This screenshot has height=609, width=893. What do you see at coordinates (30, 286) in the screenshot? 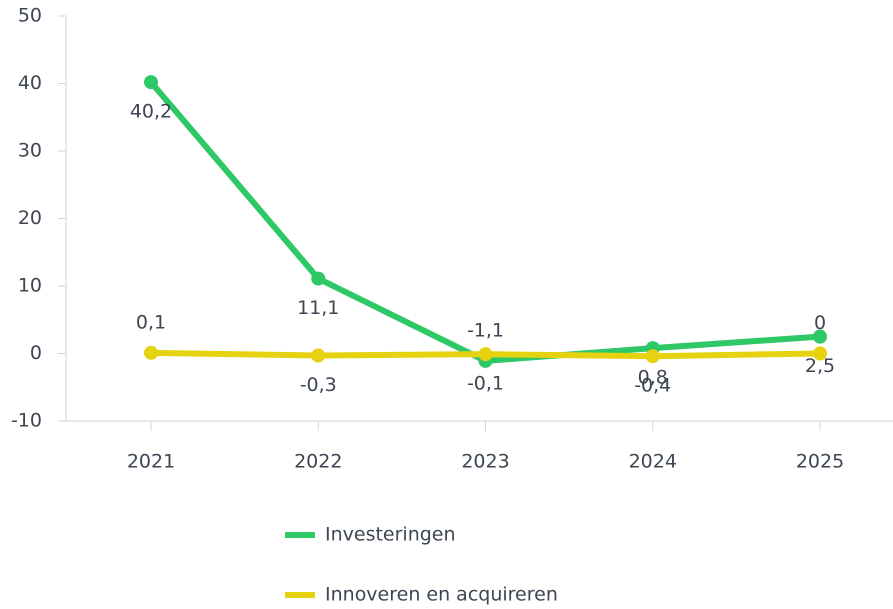
I see `y-tick-label: 10` at bounding box center [30, 286].